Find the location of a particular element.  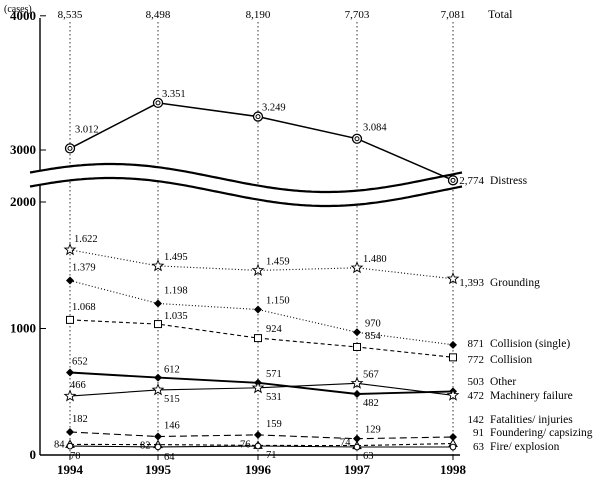

data-label: 1.379 is located at coordinates (84, 268).